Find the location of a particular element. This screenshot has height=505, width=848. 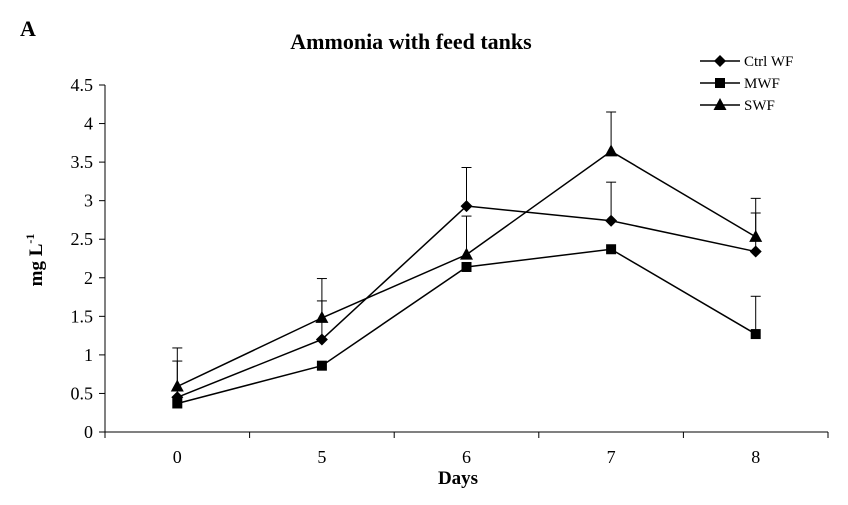

y-axis-label-superscript: -1 is located at coordinates (30, 239).